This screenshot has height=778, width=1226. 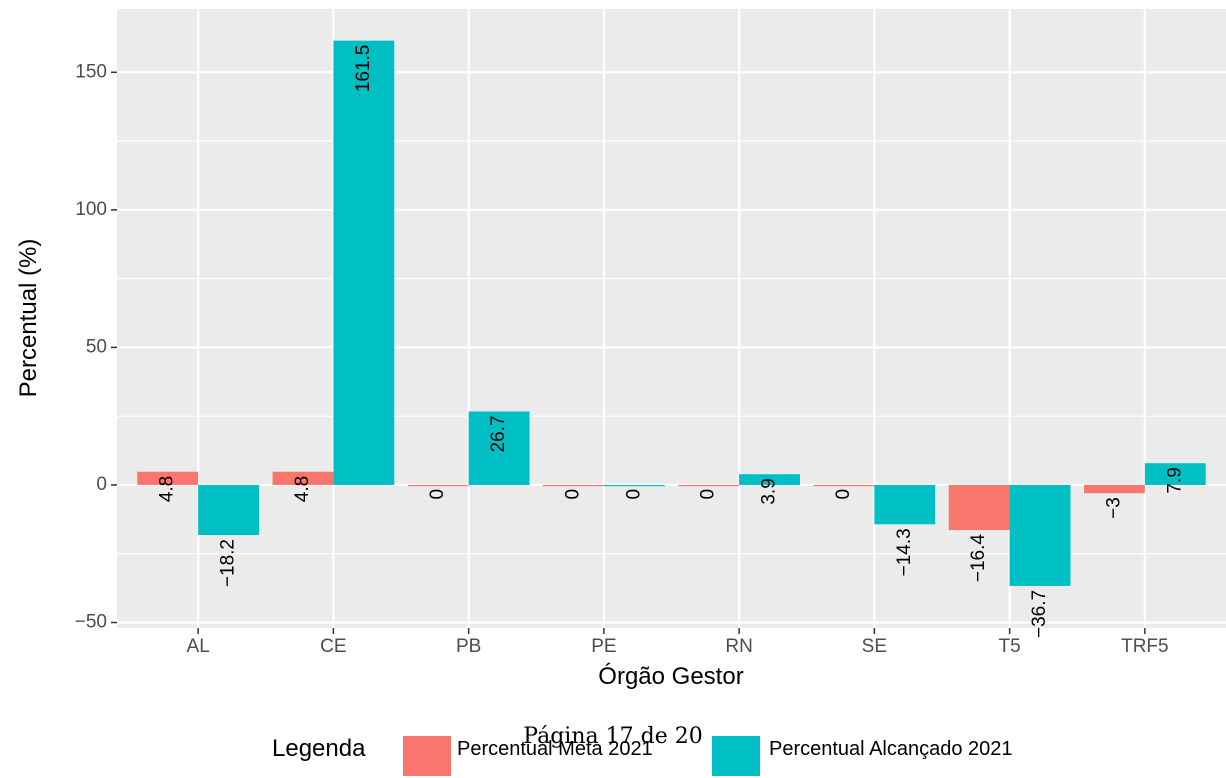 I want to click on x-tick-label: CE, so click(x=333, y=646).